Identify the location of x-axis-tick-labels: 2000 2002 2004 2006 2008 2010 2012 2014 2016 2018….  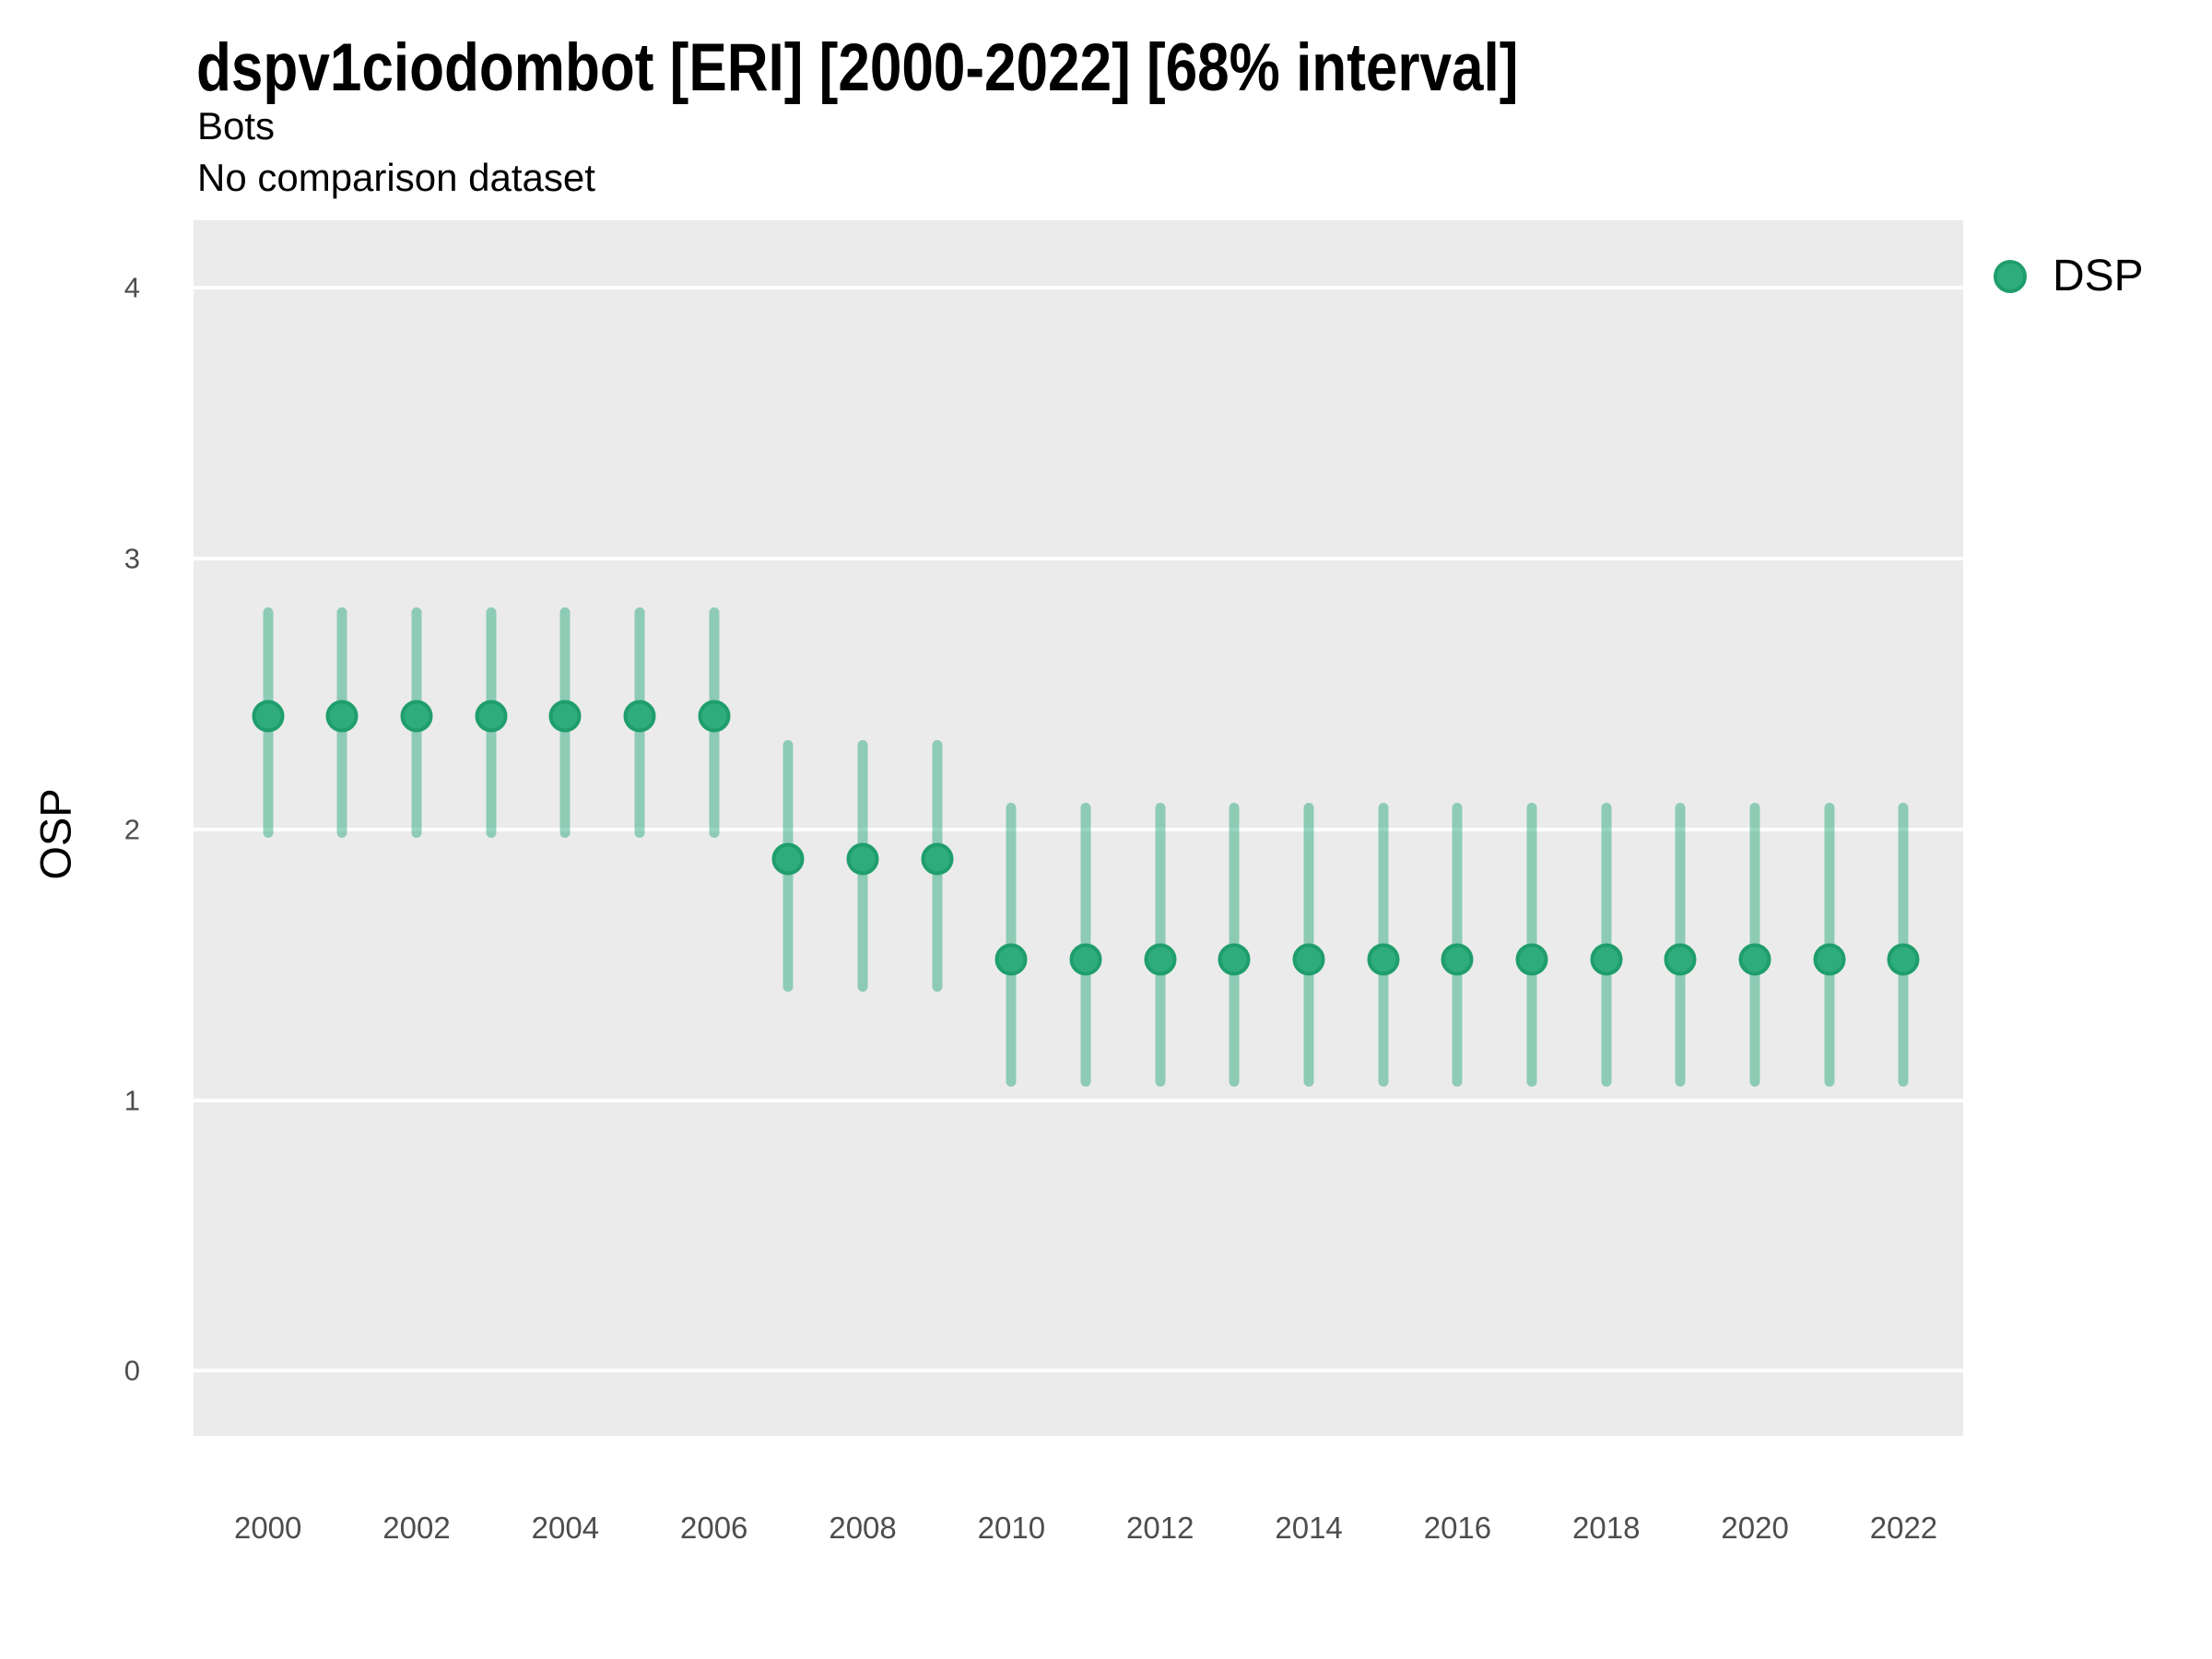
(1078, 1540).